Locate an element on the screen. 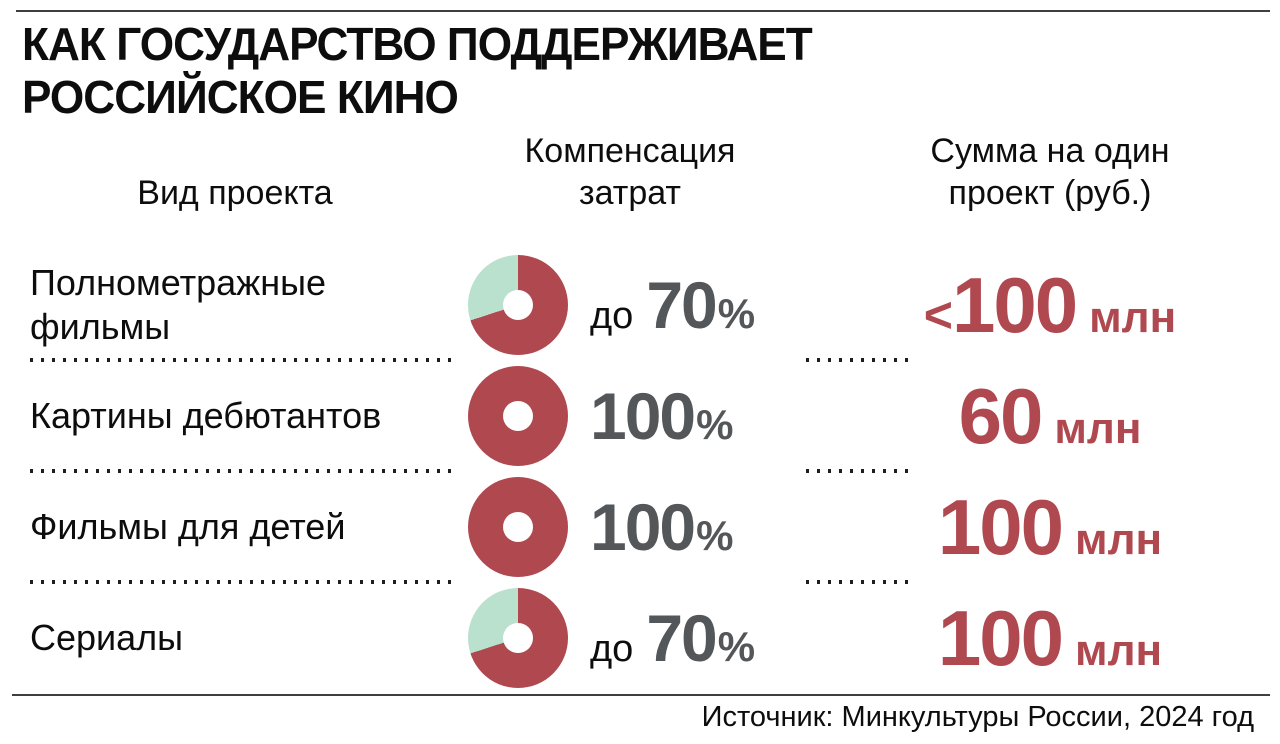 This screenshot has width=1280, height=744. amount-cell: 60 млн is located at coordinates (1050, 416).